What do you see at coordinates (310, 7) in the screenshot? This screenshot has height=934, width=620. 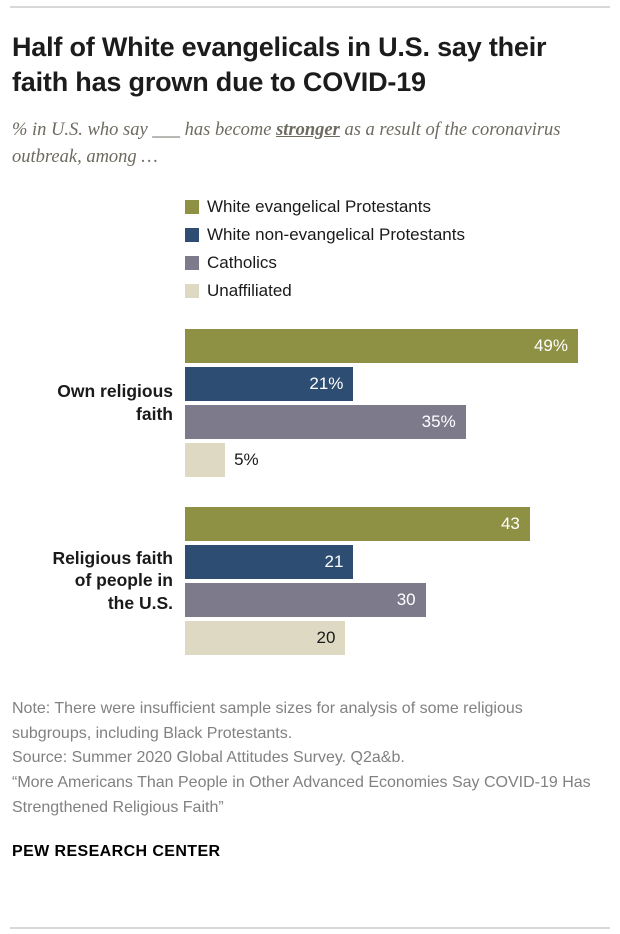 I see `top-border` at bounding box center [310, 7].